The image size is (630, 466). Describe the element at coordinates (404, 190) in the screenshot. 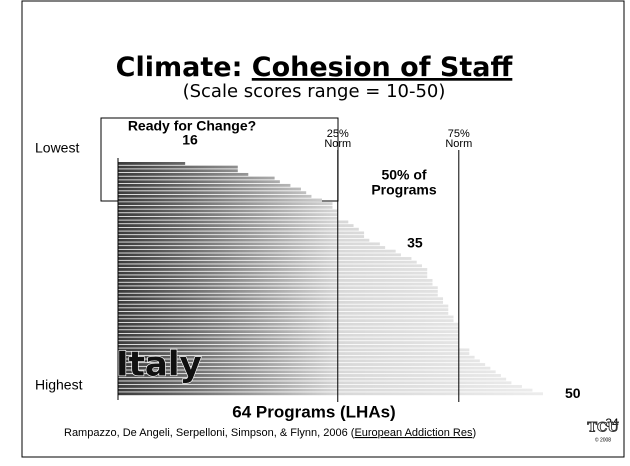

I see `middle-label: Programs` at that location.